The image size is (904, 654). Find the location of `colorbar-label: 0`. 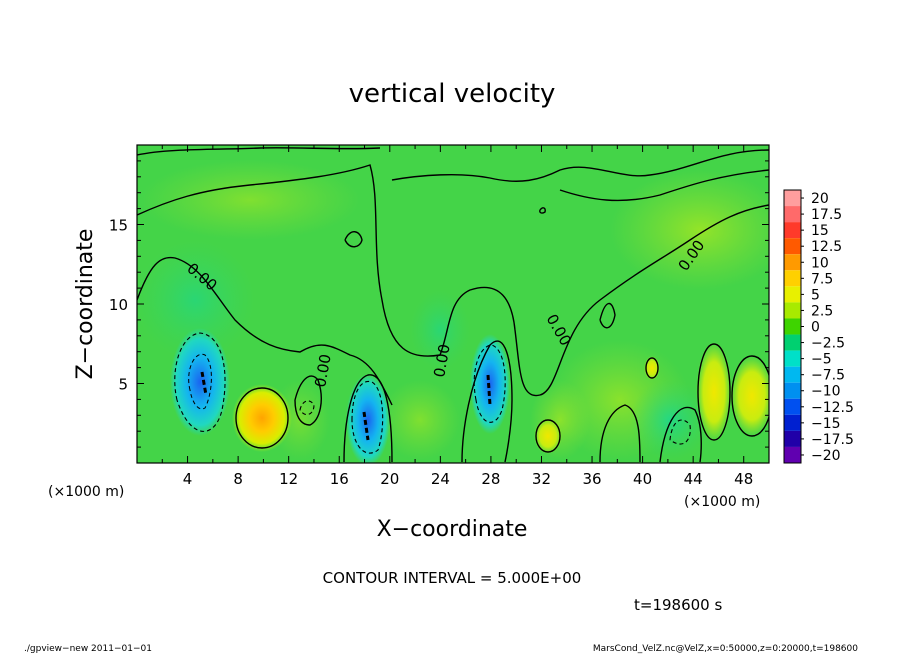

colorbar-label: 0 is located at coordinates (815, 328).